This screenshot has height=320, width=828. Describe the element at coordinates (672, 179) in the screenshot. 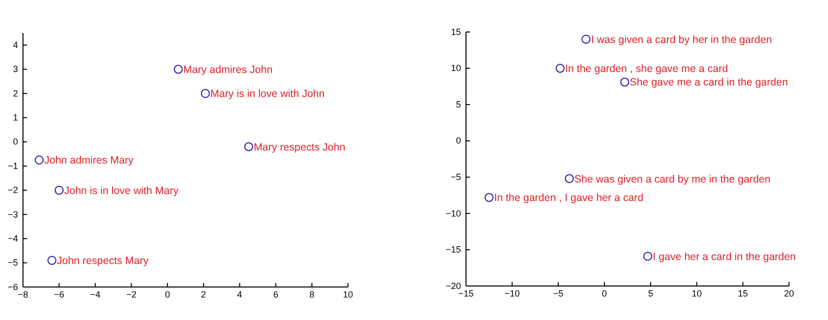

I see `annotation: She was given a card by me in the garden` at that location.